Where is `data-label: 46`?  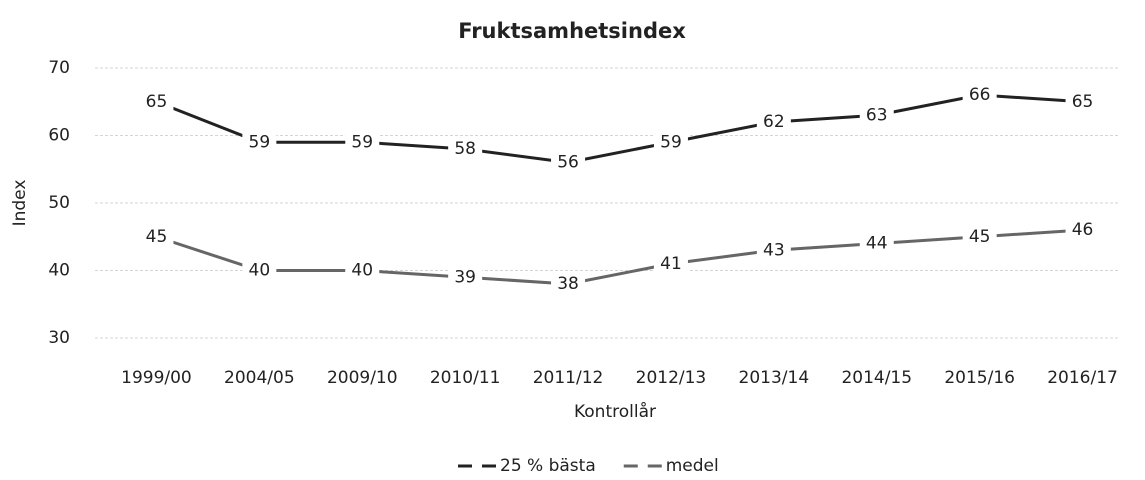
data-label: 46 is located at coordinates (1083, 230).